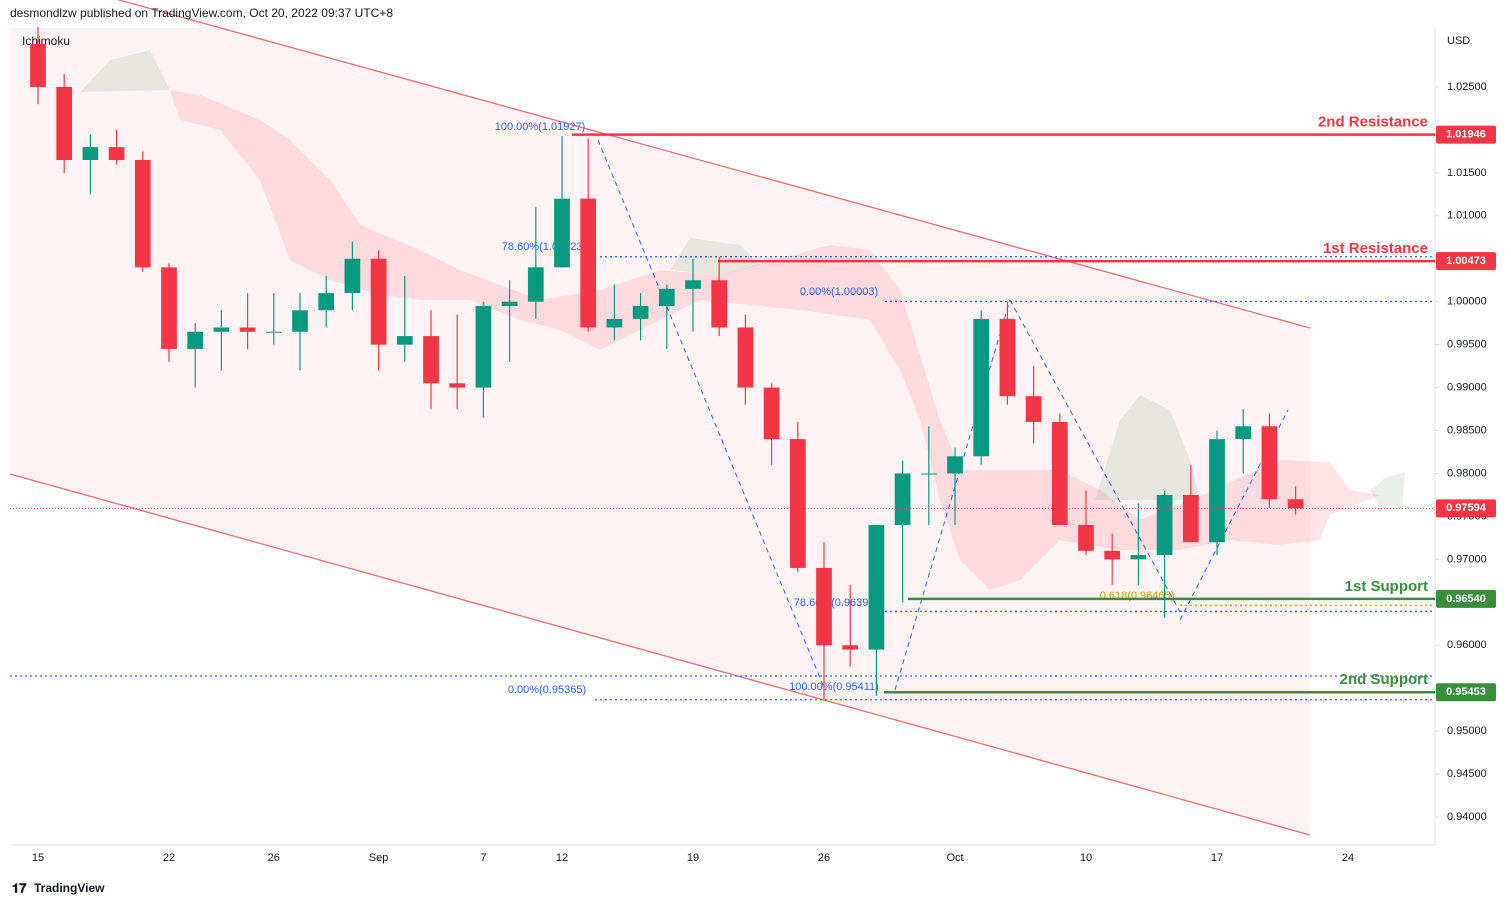 The height and width of the screenshot is (907, 1511). What do you see at coordinates (1467, 87) in the screenshot?
I see `y-tick-label: 1.02500` at bounding box center [1467, 87].